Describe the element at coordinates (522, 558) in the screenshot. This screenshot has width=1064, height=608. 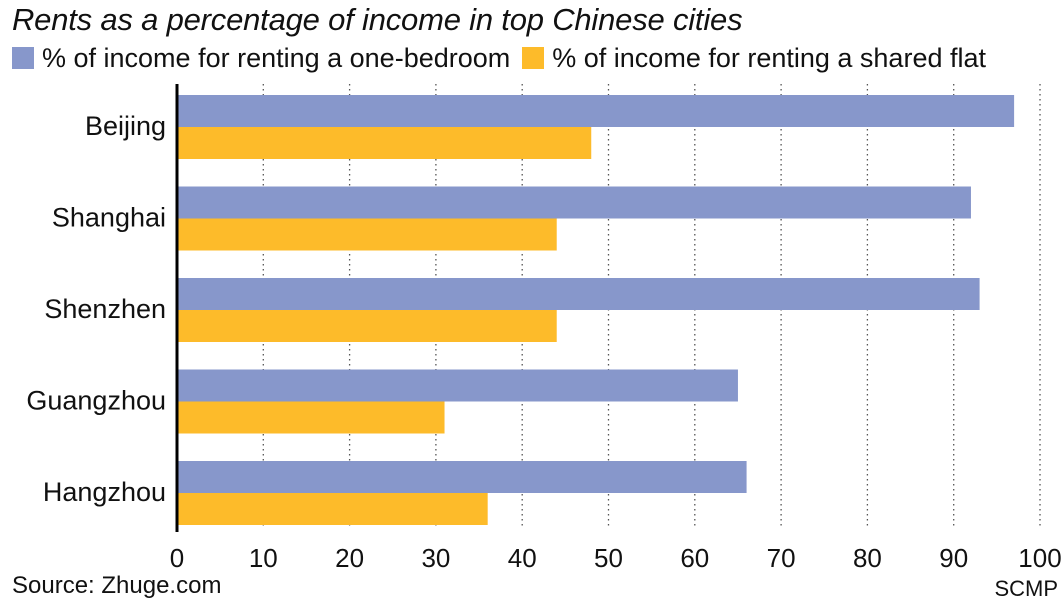
I see `x-tick-label-40: 40` at that location.